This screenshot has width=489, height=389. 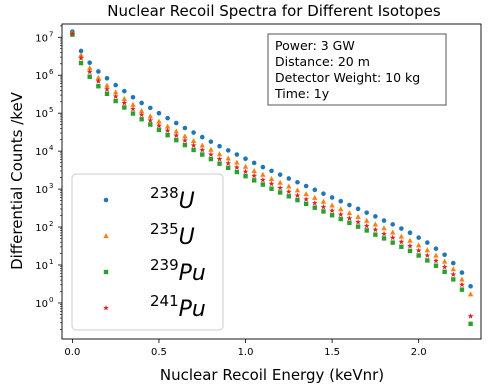 I want to click on x-tick-label: 2.0, so click(x=419, y=352).